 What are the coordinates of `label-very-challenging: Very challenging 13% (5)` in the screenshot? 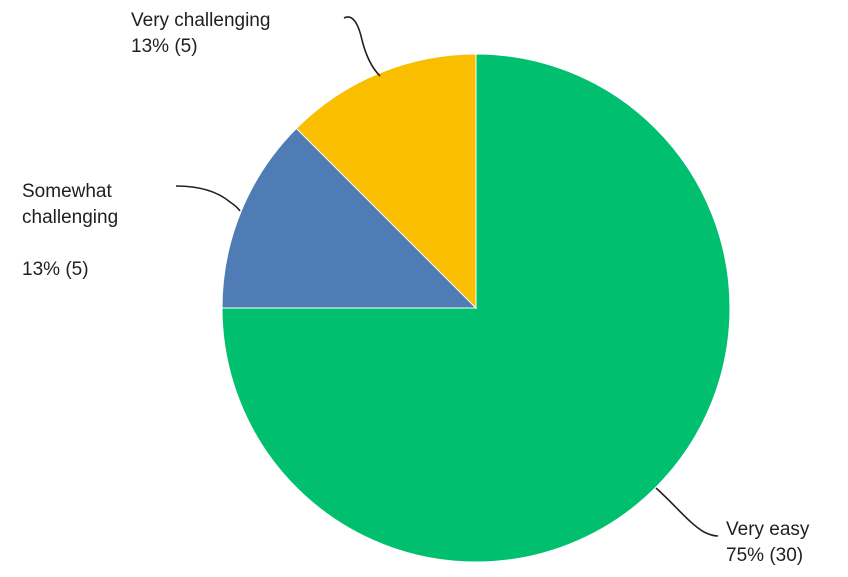 It's located at (200, 34).